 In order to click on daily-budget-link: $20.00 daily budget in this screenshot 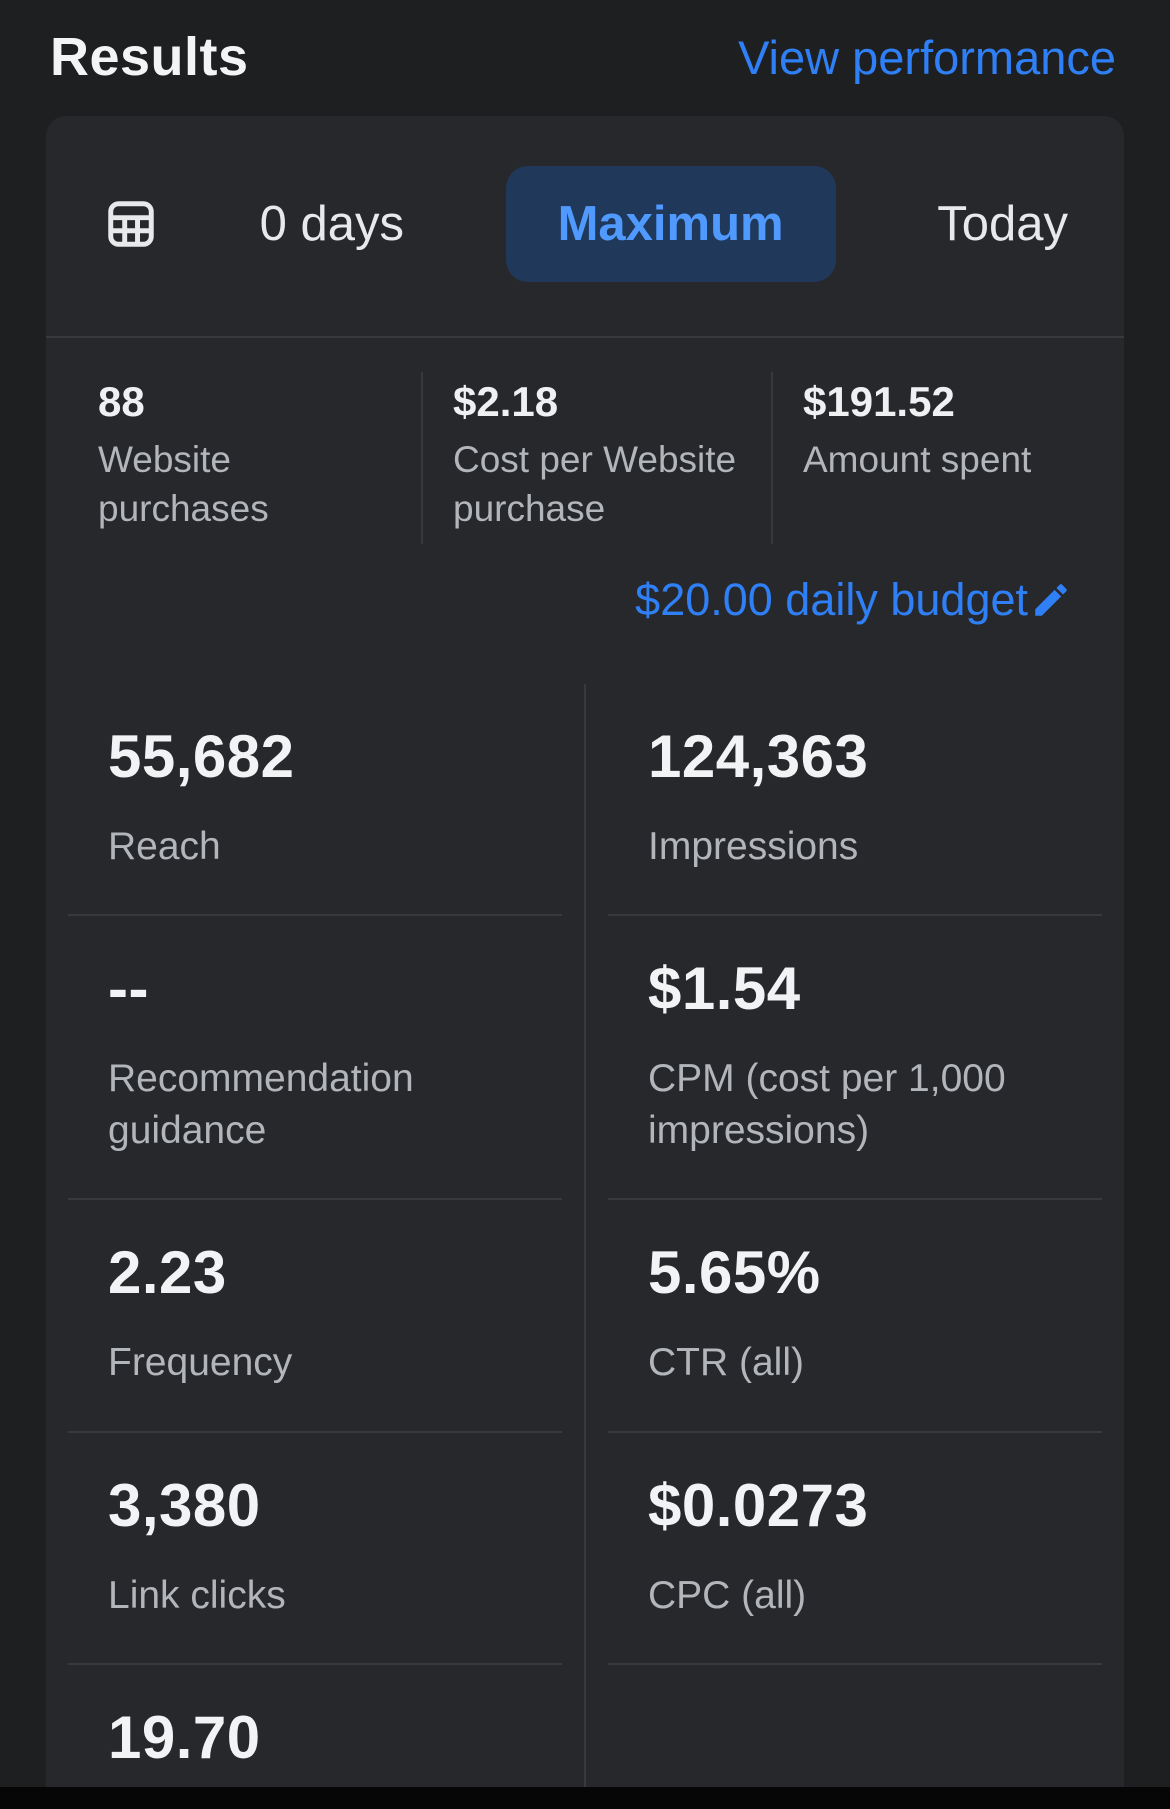, I will do `click(853, 600)`.